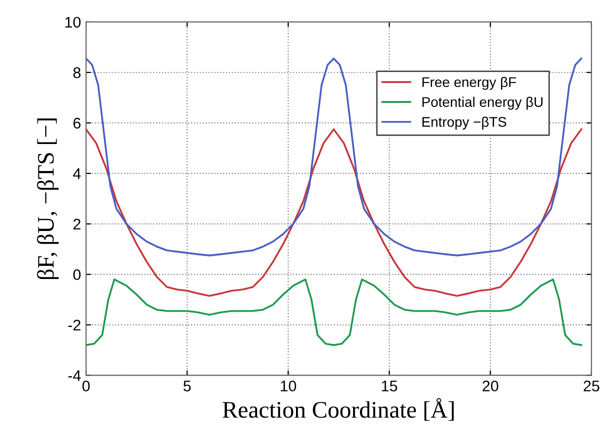 Image resolution: width=606 pixels, height=439 pixels. Describe the element at coordinates (390, 386) in the screenshot. I see `x-tick-label: 15` at that location.